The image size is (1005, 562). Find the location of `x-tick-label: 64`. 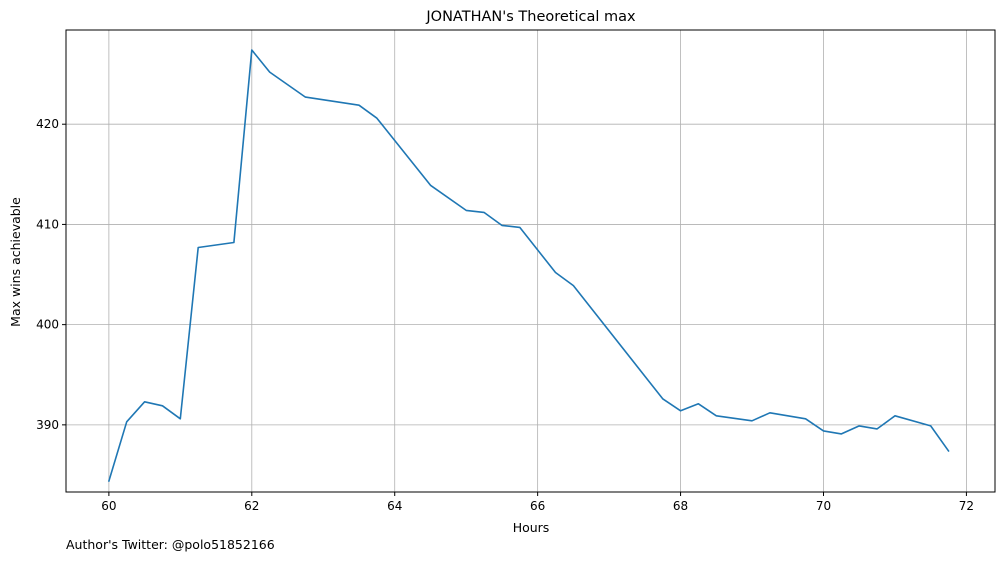

x-tick-label: 64 is located at coordinates (394, 506).